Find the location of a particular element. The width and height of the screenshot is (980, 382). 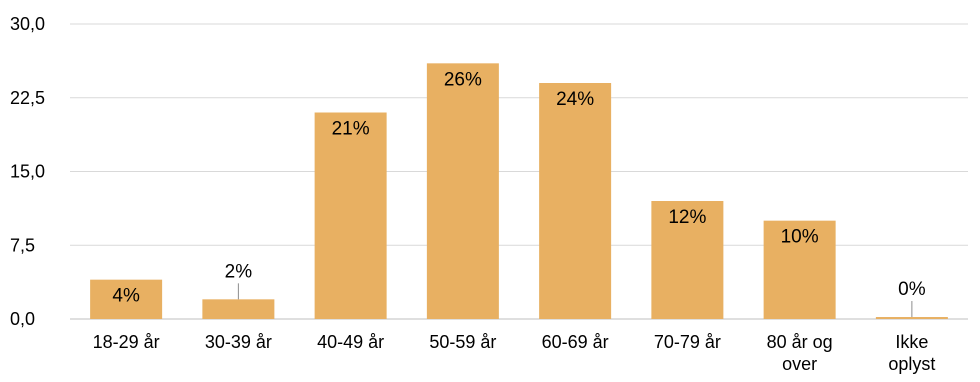

x-category-label: Ikke oplyst is located at coordinates (911, 353).